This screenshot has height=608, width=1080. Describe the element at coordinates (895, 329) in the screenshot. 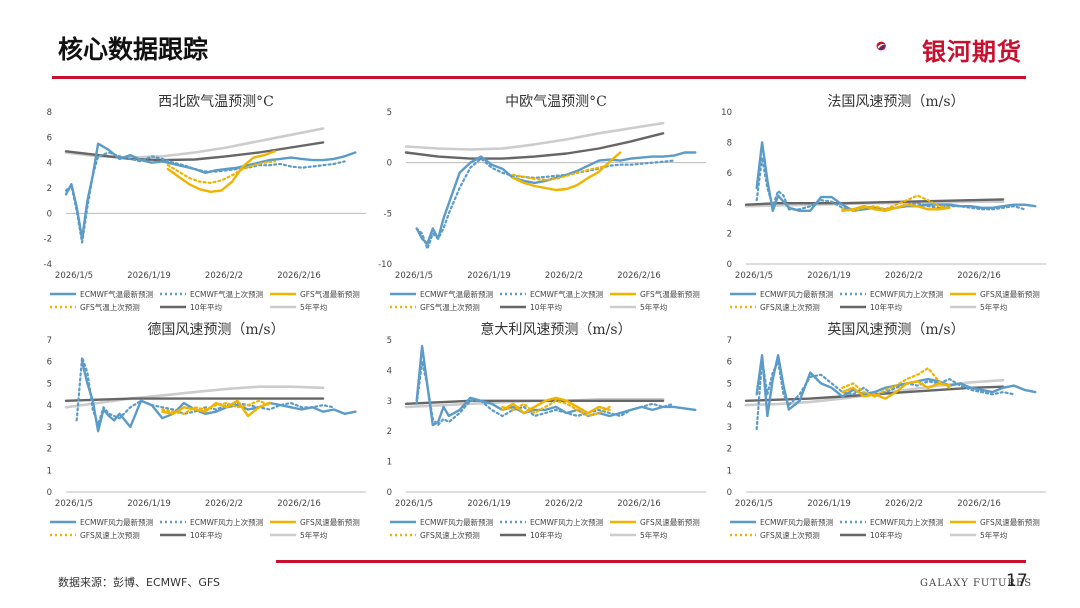

I see `chart-title: 英国风速预测（m/s）` at that location.